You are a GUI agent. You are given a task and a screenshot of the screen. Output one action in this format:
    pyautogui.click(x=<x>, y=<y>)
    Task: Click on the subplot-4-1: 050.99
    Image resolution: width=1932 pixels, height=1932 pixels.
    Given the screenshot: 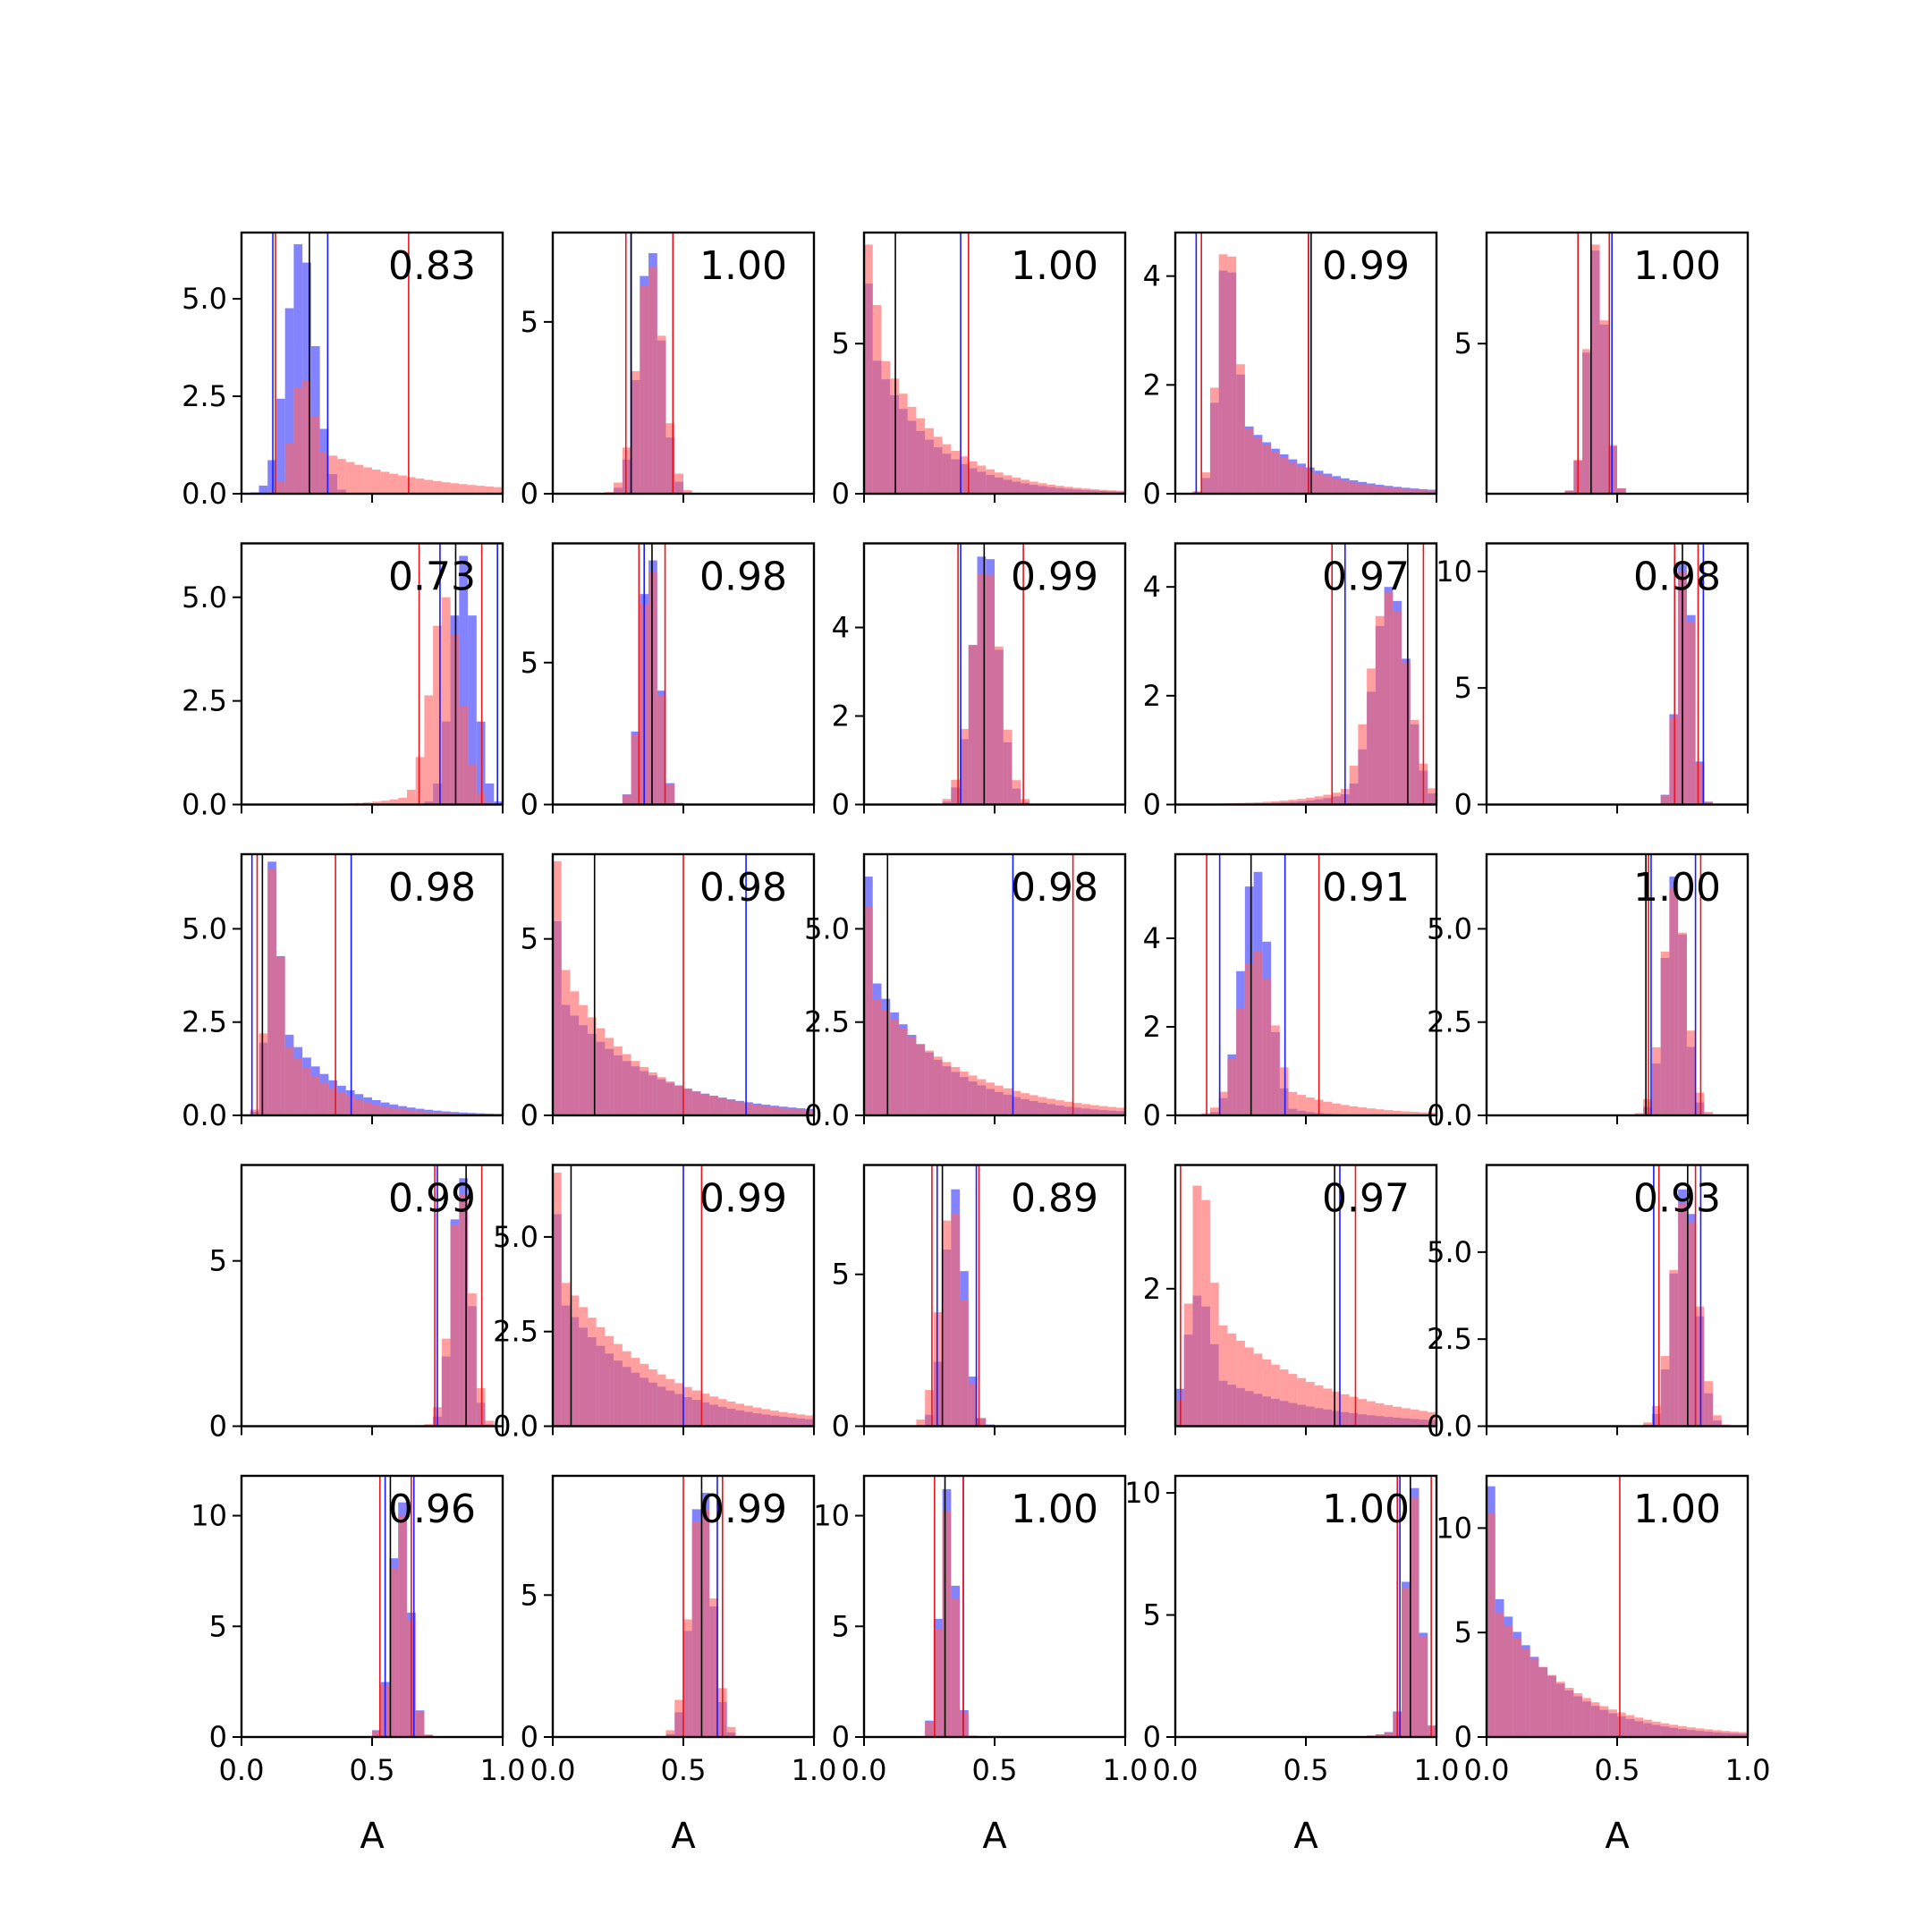 What is the action you would take?
    pyautogui.click(x=356, y=1304)
    